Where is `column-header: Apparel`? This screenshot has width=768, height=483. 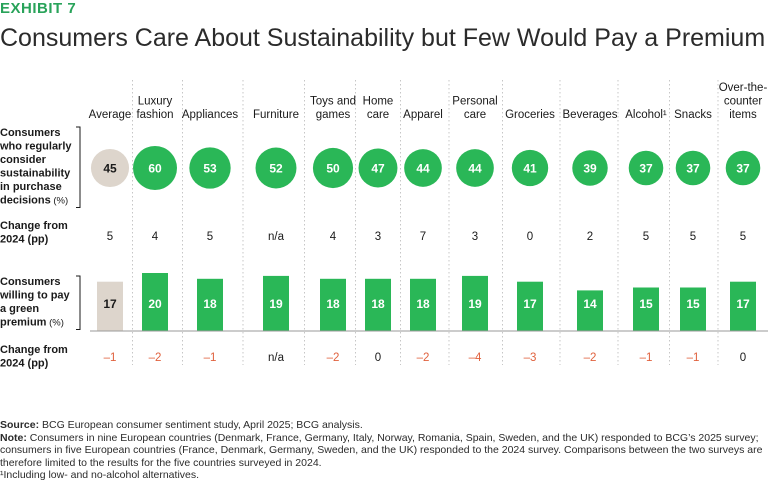
column-header: Apparel is located at coordinates (423, 115).